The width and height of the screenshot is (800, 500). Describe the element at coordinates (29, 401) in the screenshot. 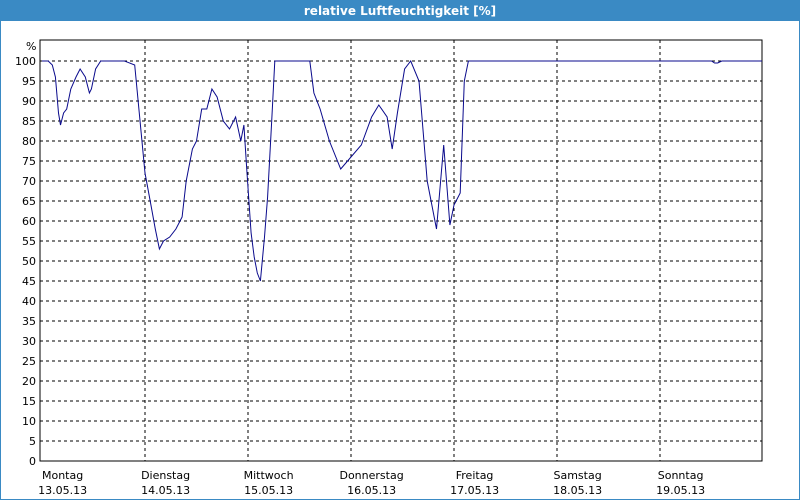

I see `y-tick-label: 15` at that location.